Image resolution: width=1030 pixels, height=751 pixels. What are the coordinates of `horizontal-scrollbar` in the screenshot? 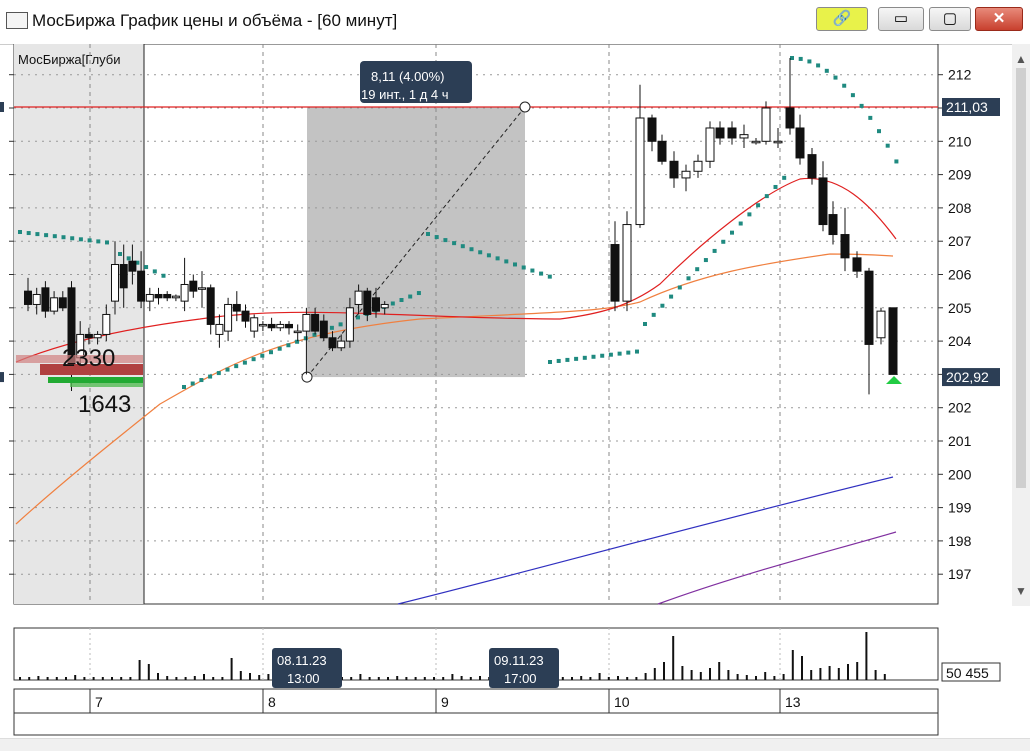 It's located at (515, 744).